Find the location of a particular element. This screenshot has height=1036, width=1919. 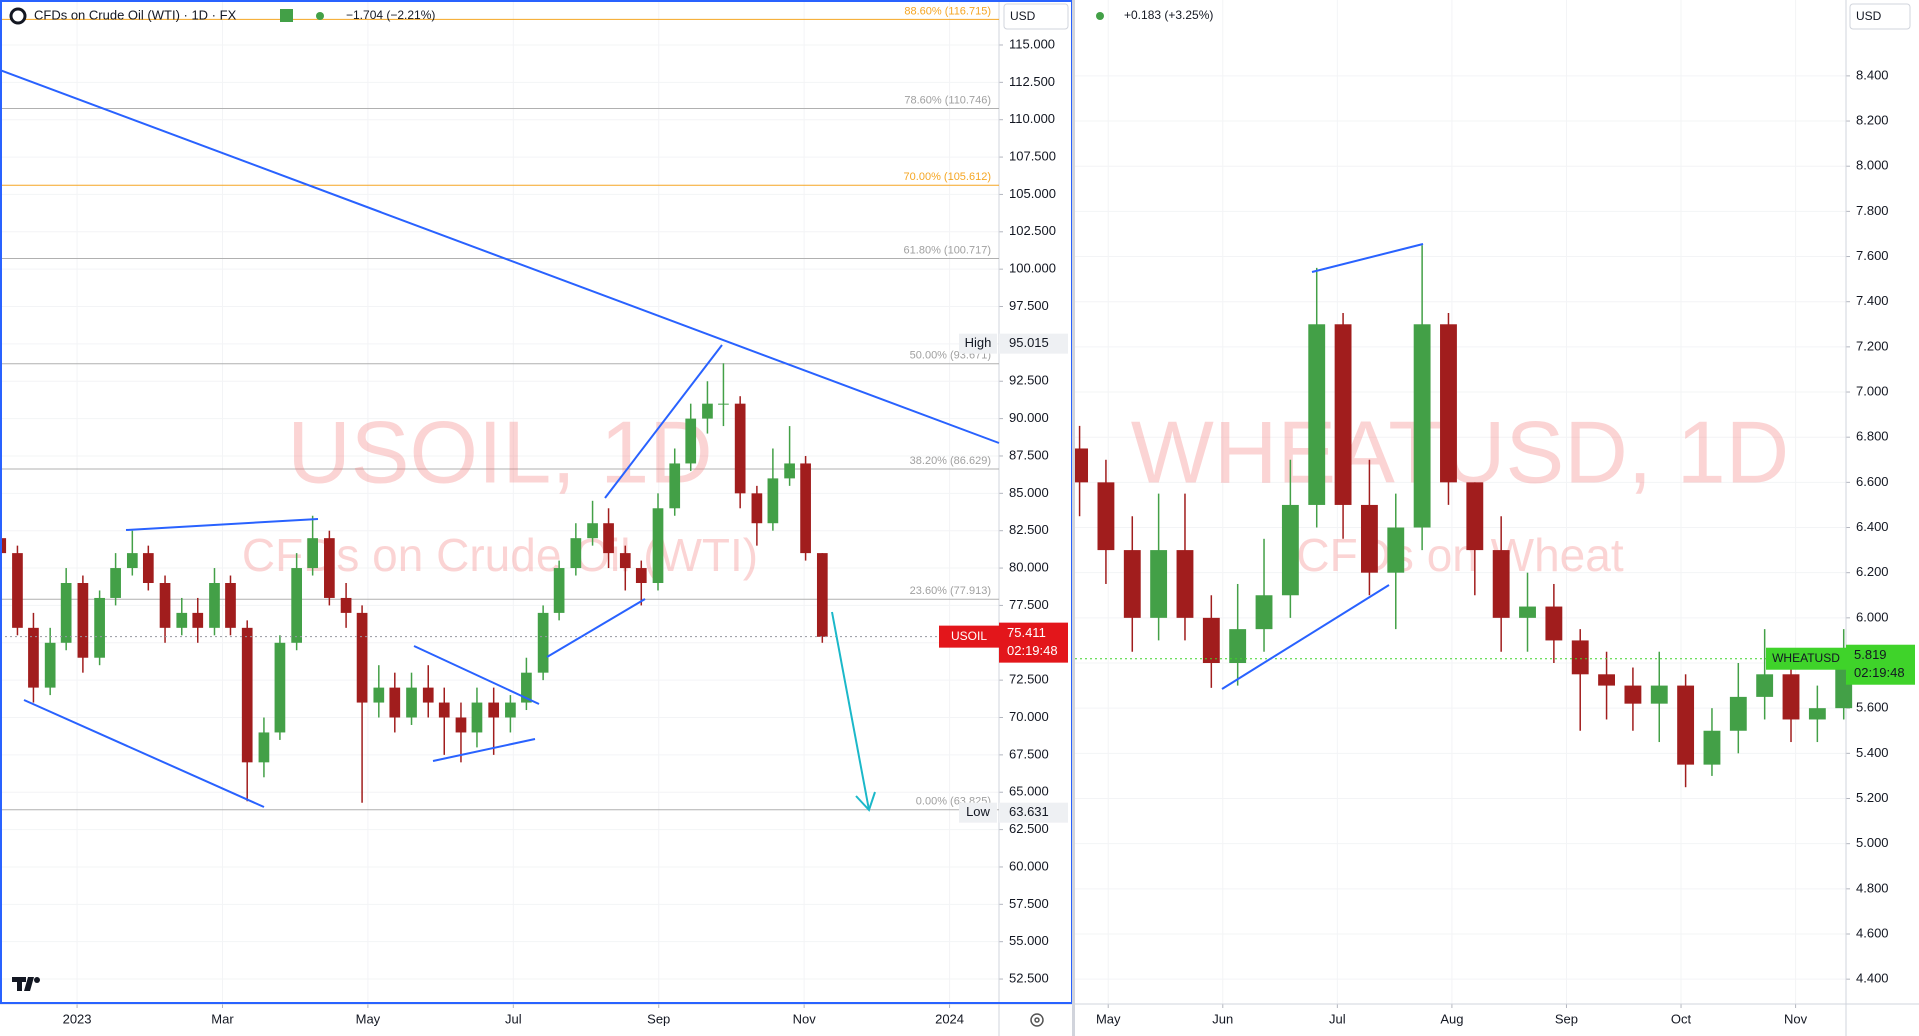

y-tick-label: 87.500 is located at coordinates (1029, 454).